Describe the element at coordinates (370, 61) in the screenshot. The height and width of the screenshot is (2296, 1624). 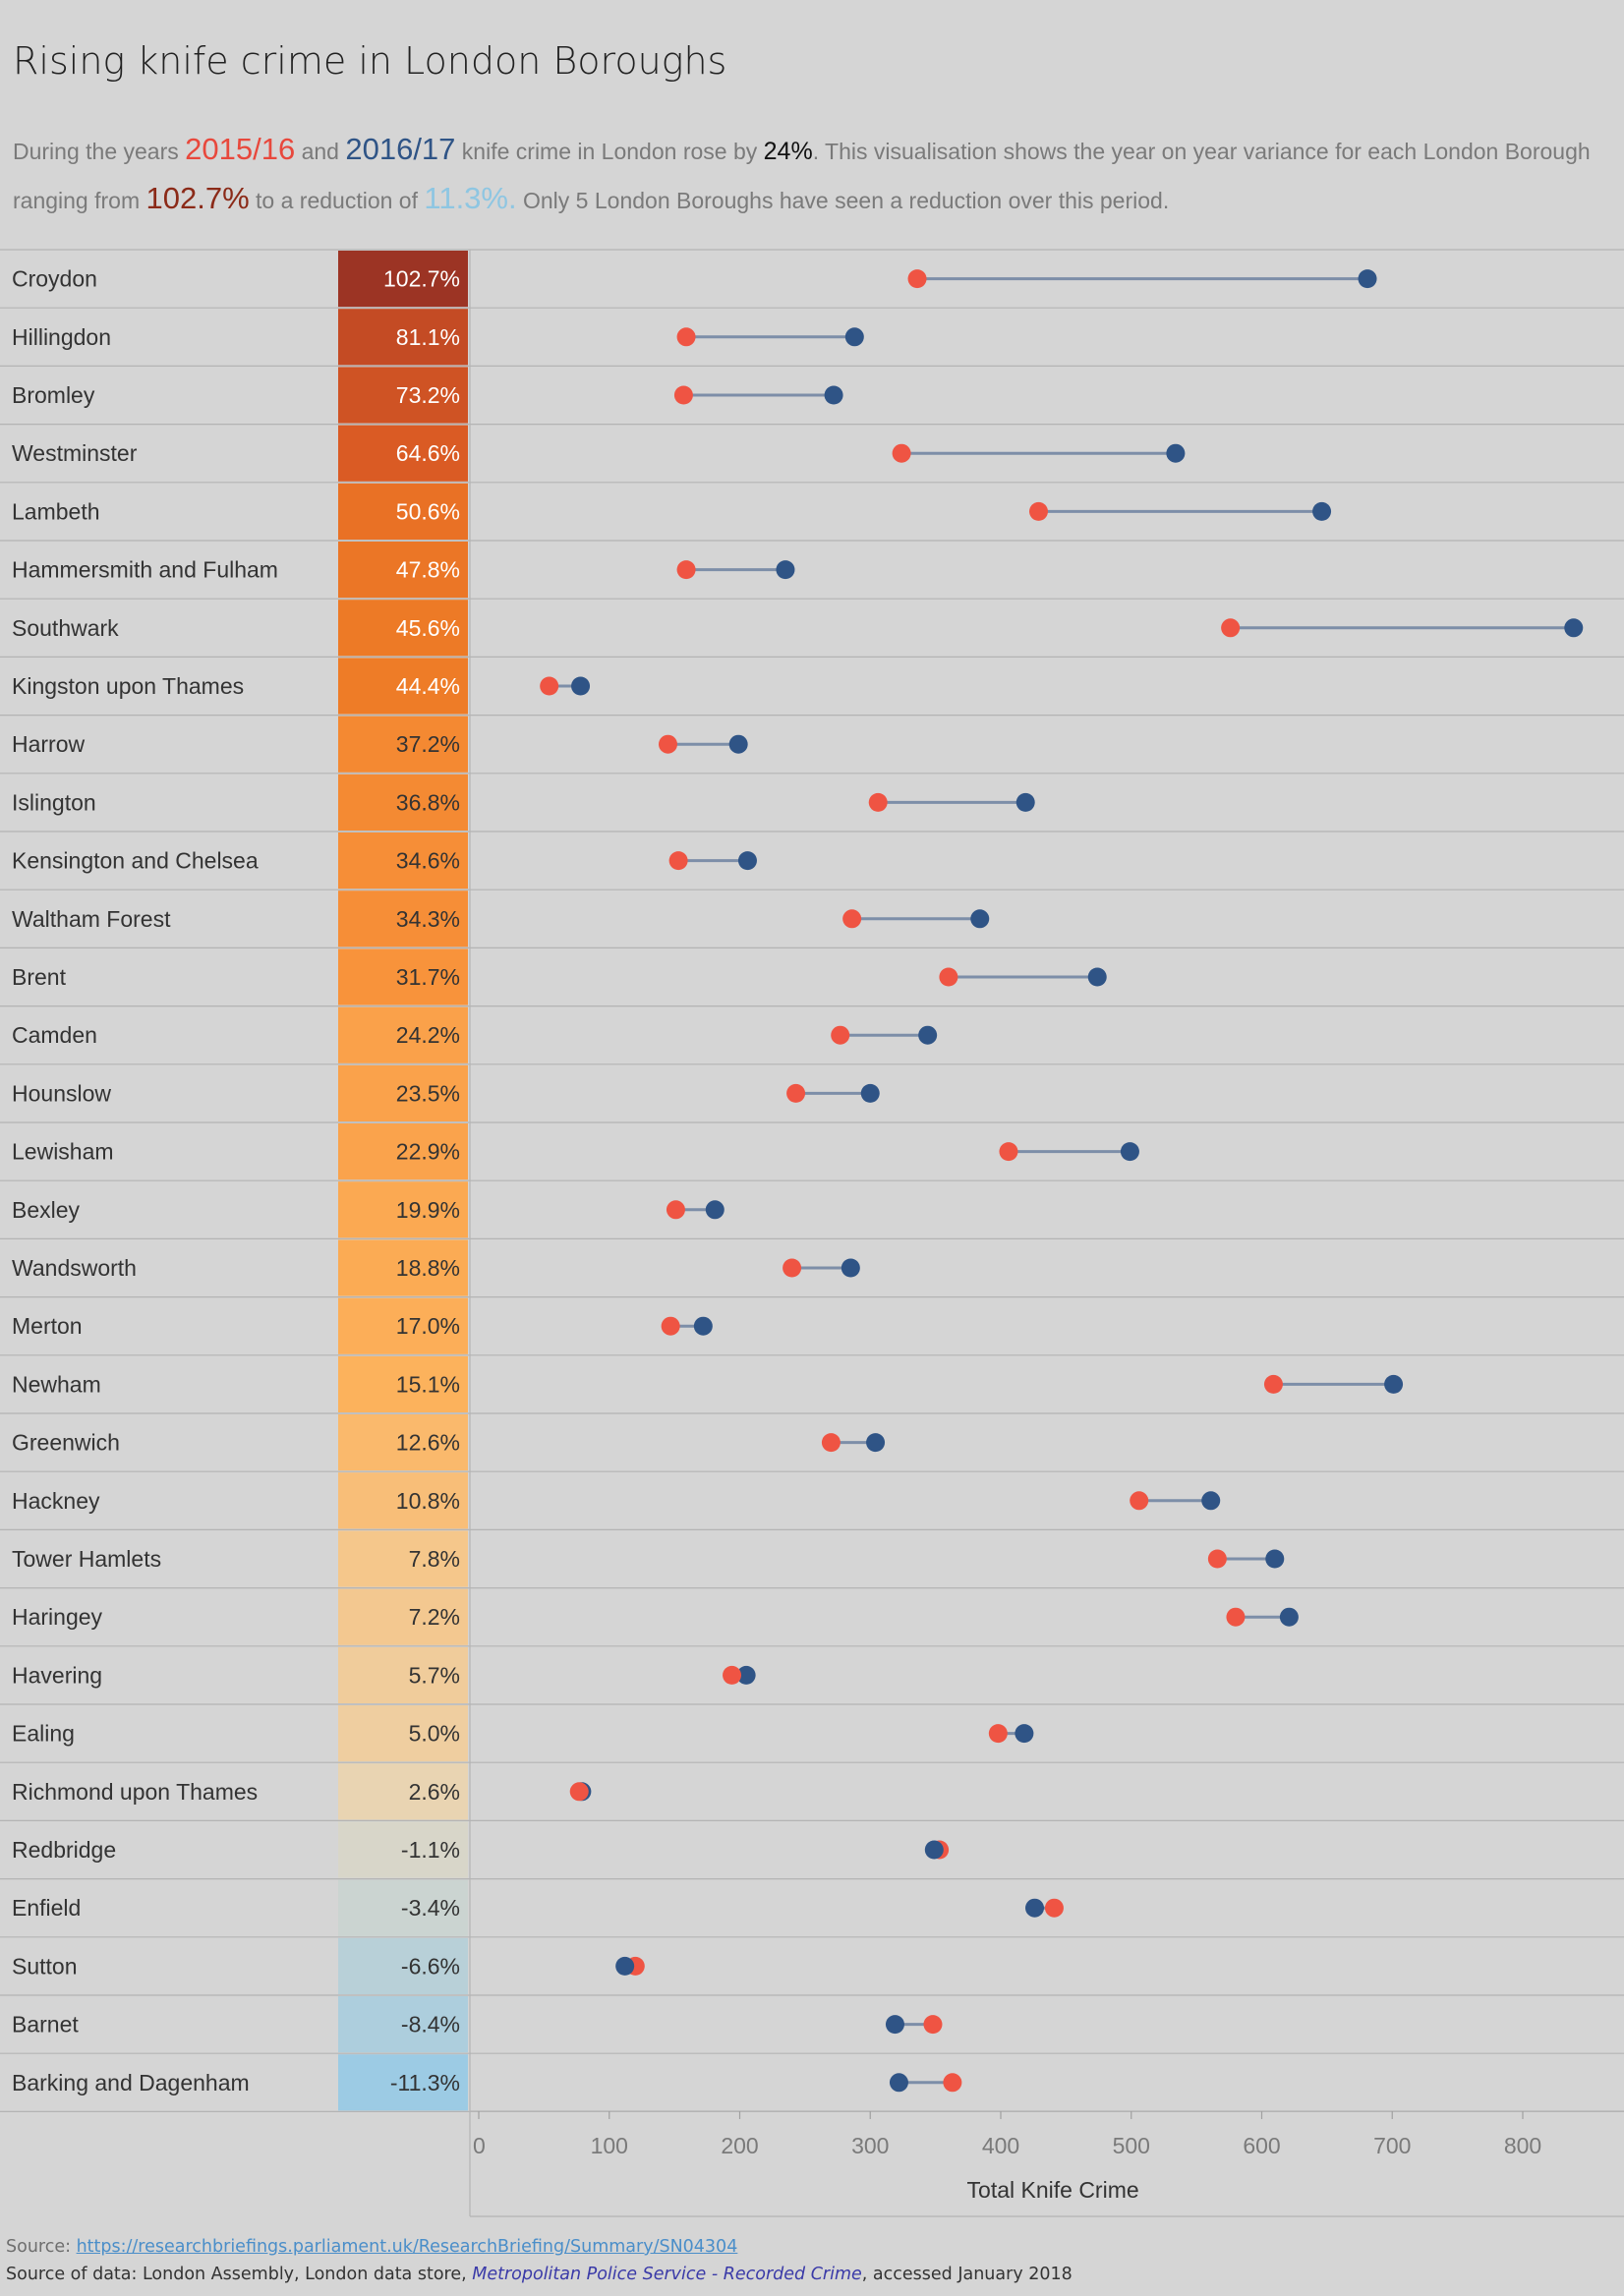
I see `page-title: Rising knife crime in London Boroughs` at that location.